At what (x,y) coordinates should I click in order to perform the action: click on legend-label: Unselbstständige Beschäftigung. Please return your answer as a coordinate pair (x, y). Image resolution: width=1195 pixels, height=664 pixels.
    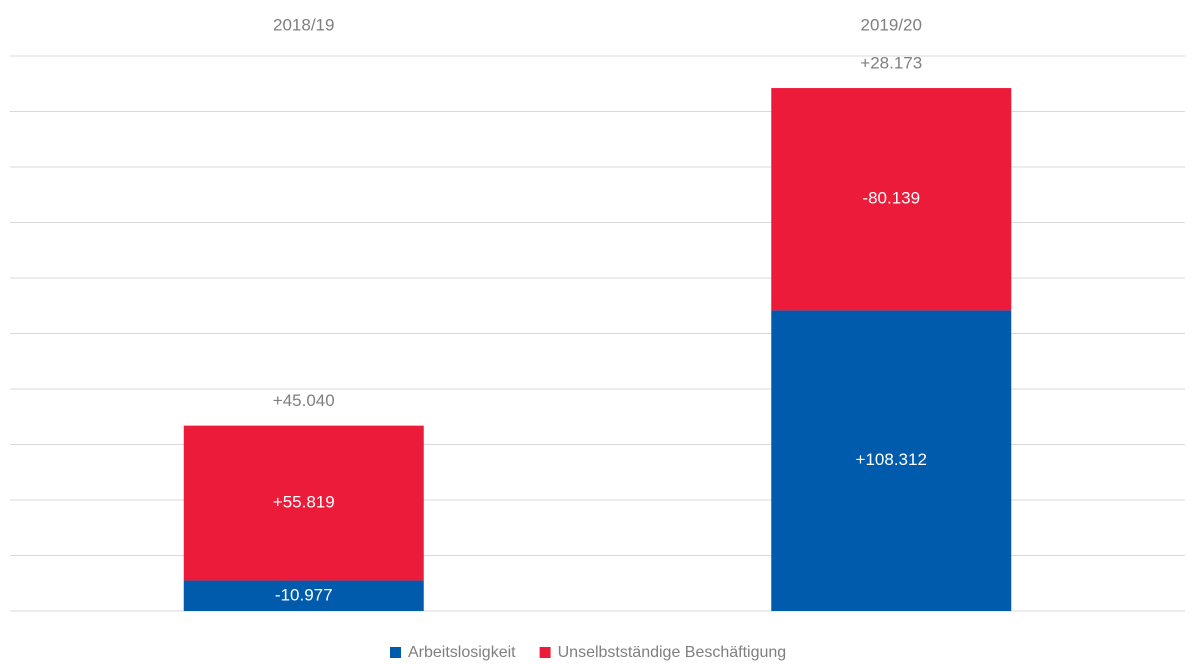
    Looking at the image, I should click on (672, 652).